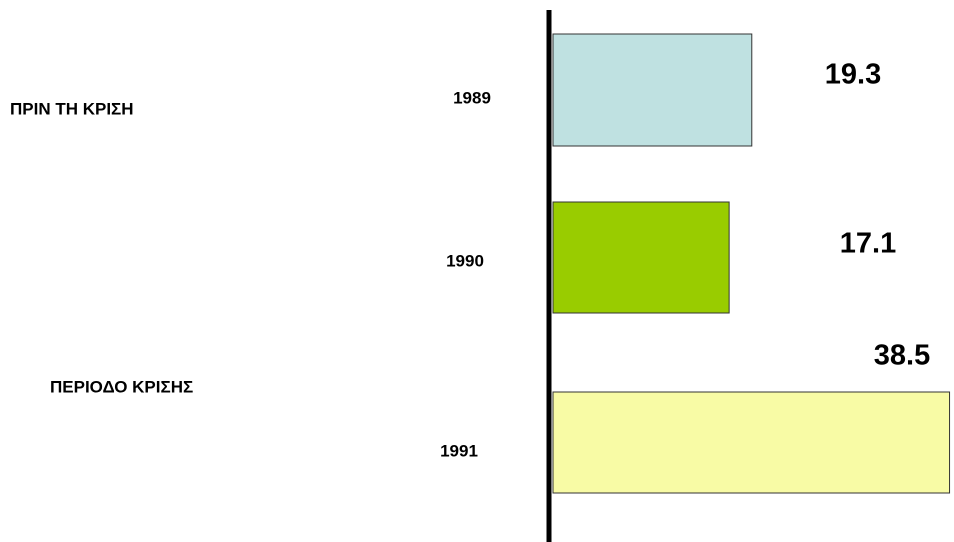 This screenshot has height=542, width=954. I want to click on category-label: 1990, so click(465, 260).